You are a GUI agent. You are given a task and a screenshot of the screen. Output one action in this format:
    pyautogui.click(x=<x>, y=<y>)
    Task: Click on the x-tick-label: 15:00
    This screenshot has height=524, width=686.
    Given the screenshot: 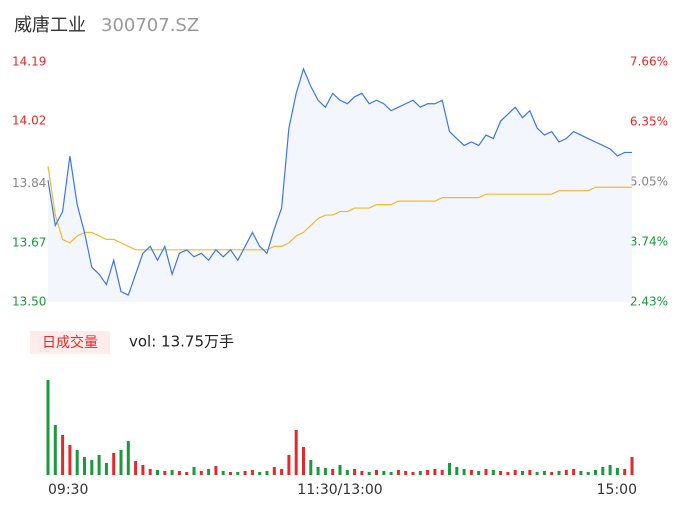 What is the action you would take?
    pyautogui.click(x=617, y=490)
    